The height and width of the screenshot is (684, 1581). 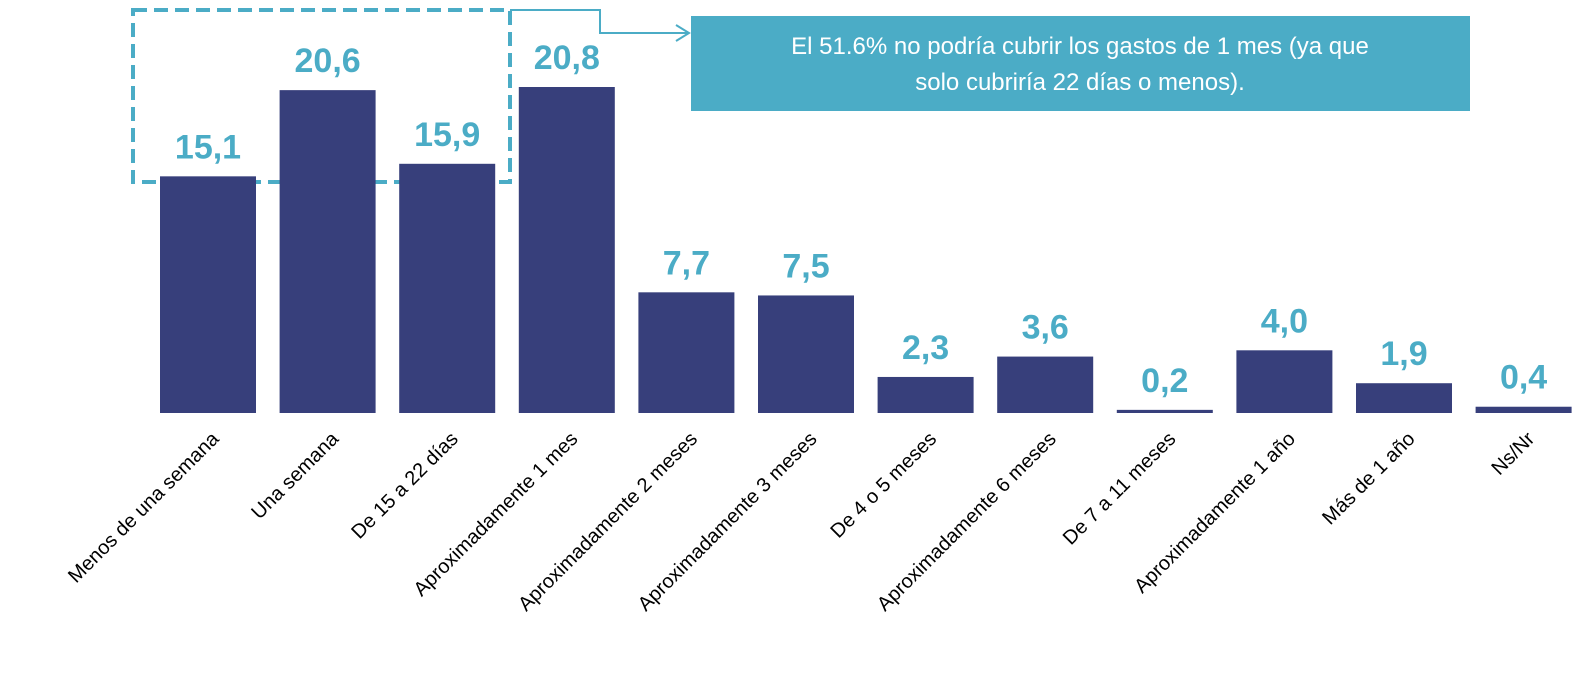 I want to click on value-label: 20,8, so click(x=567, y=58).